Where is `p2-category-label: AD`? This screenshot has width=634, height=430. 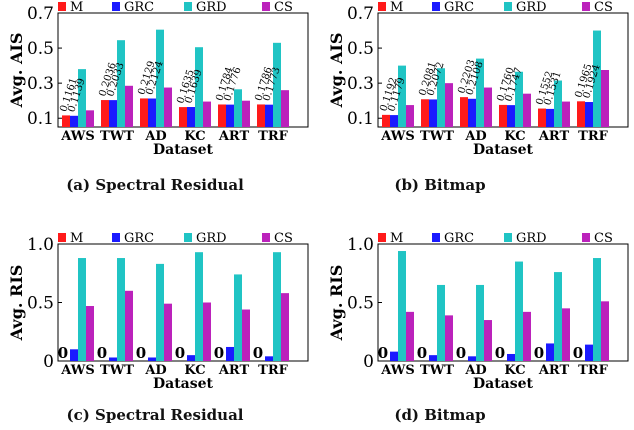 p2-category-label: AD is located at coordinates (155, 370).